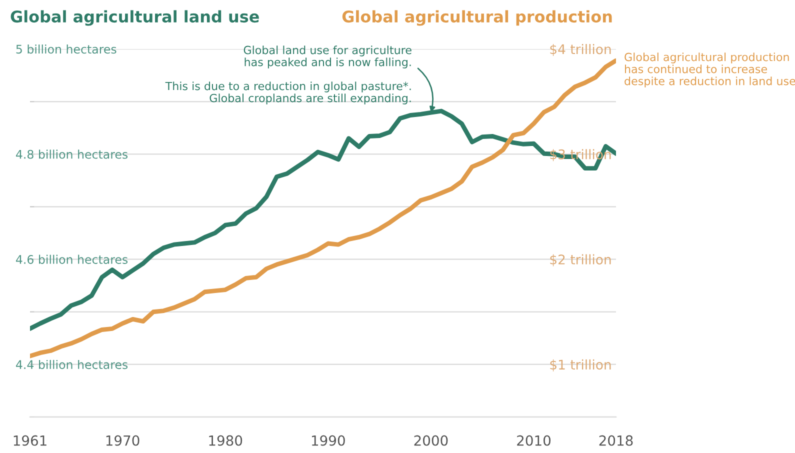  What do you see at coordinates (72, 259) in the screenshot?
I see `y-tick-label: 4.6 billion hectares` at bounding box center [72, 259].